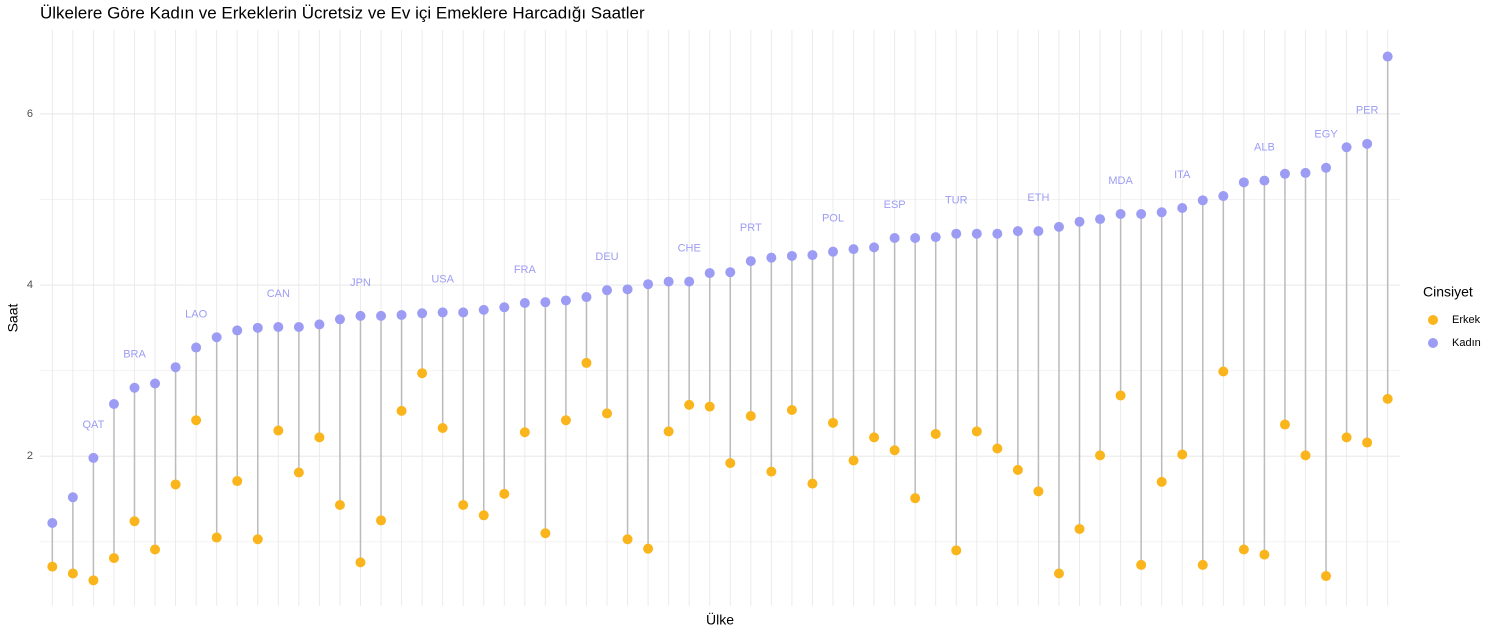  Describe the element at coordinates (196, 314) in the screenshot. I see `country-label: LAO` at that location.